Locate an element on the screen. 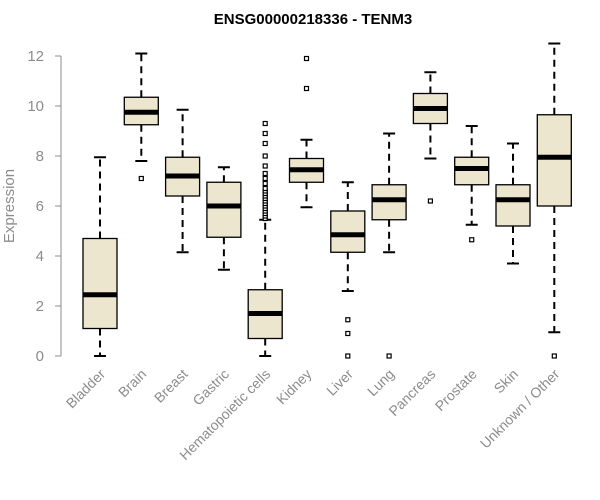  x-tick-label: Liver is located at coordinates (339, 382).